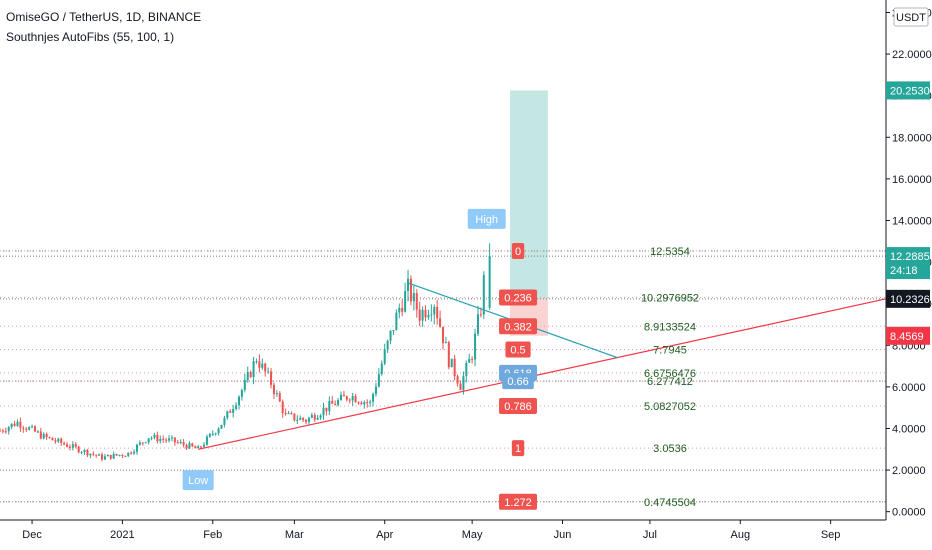 The width and height of the screenshot is (932, 550). Describe the element at coordinates (908, 263) in the screenshot. I see `price-tag-12.2885` at that location.